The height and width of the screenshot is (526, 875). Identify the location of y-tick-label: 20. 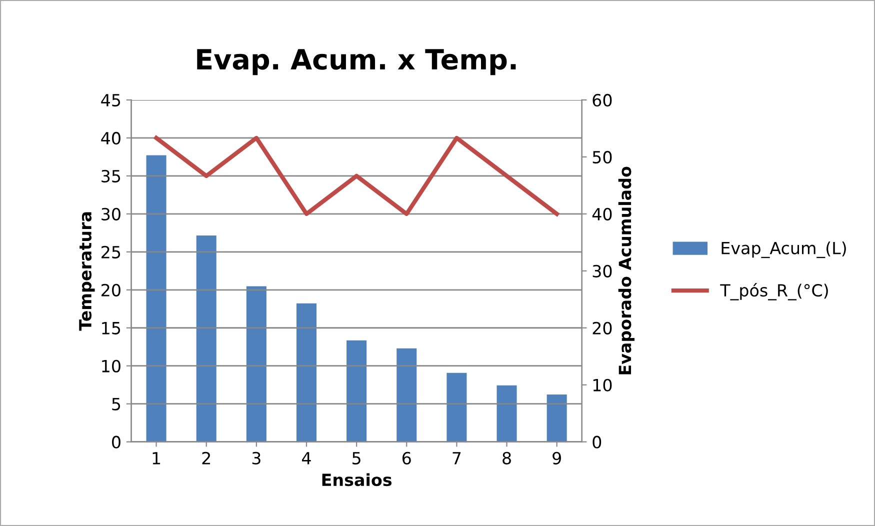
(111, 290).